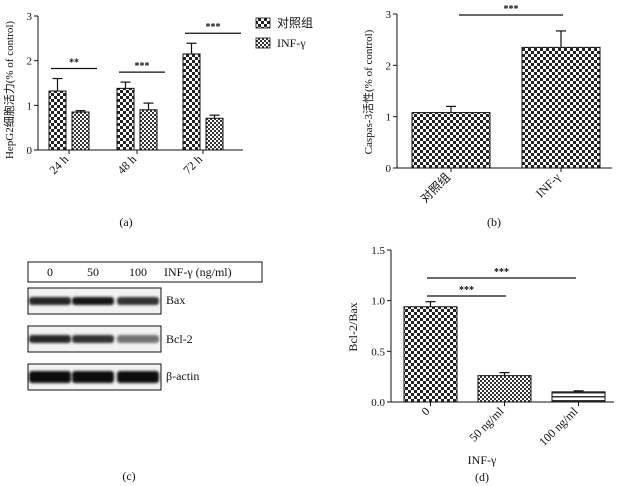  What do you see at coordinates (214, 134) in the screenshot?
I see `bar-infg-72h` at bounding box center [214, 134].